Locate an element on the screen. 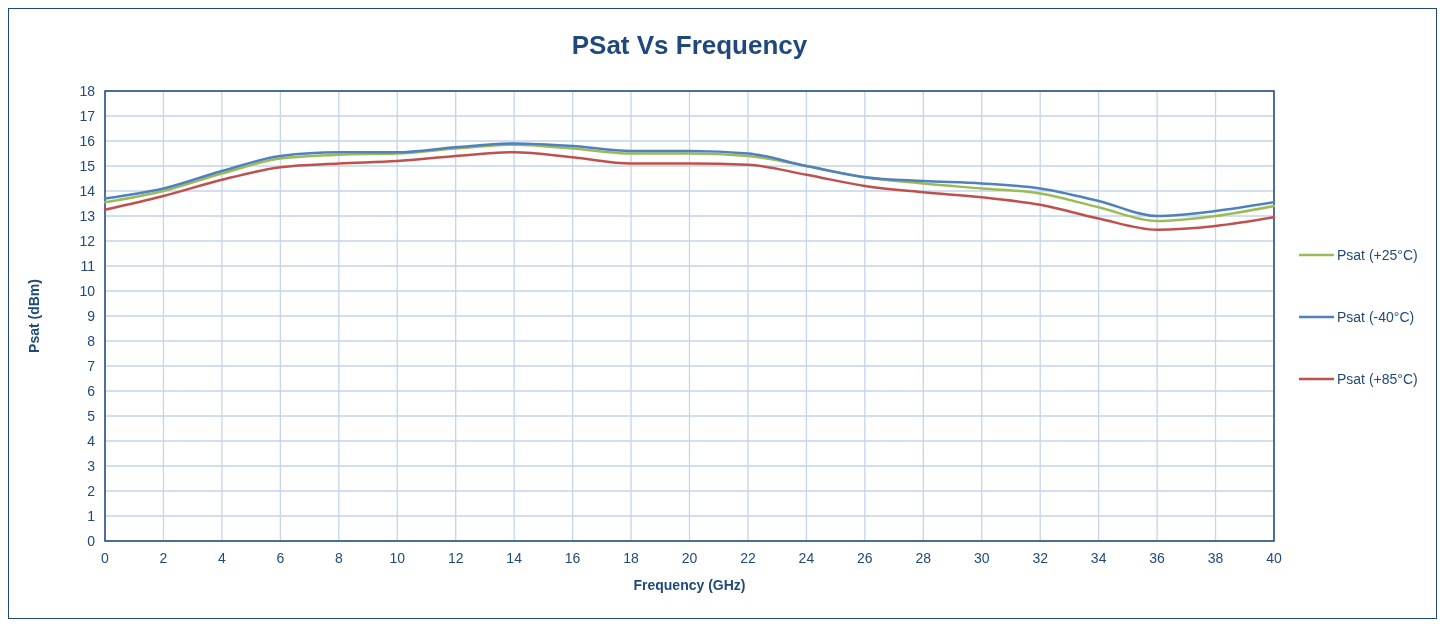 This screenshot has width=1445, height=627. x-tick-label: 24 is located at coordinates (806, 558).